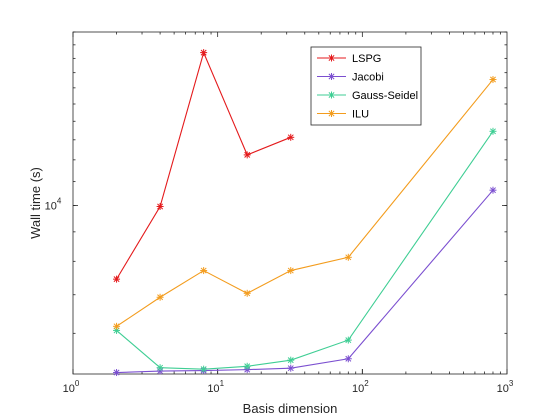 The image size is (560, 420). I want to click on legend-item-lspg: LSPG, so click(349, 59).